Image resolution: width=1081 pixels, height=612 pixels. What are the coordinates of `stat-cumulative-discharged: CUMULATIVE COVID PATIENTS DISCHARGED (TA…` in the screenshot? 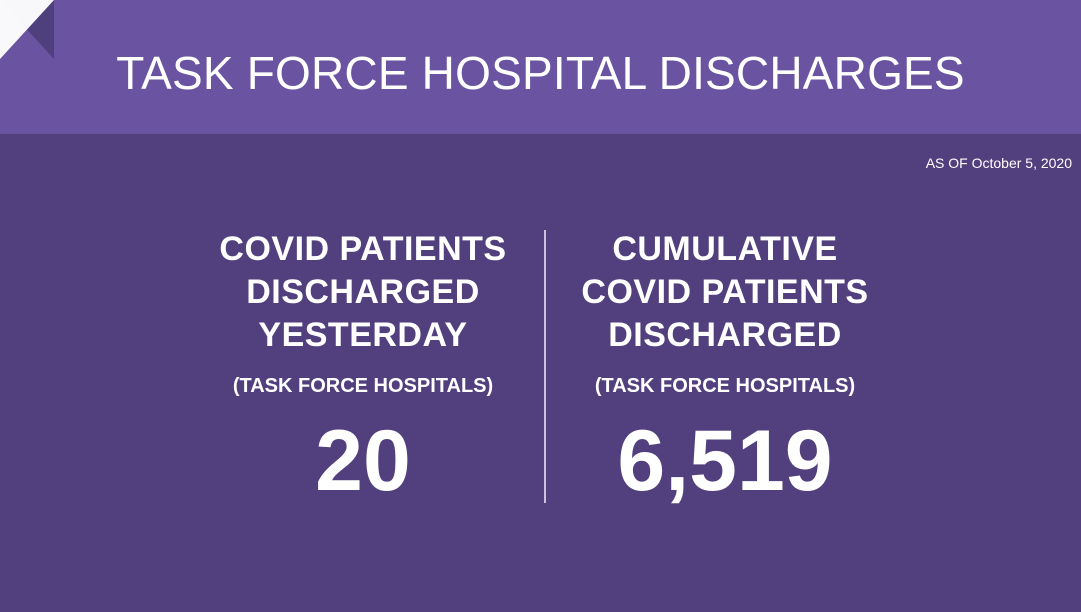 It's located at (725, 367).